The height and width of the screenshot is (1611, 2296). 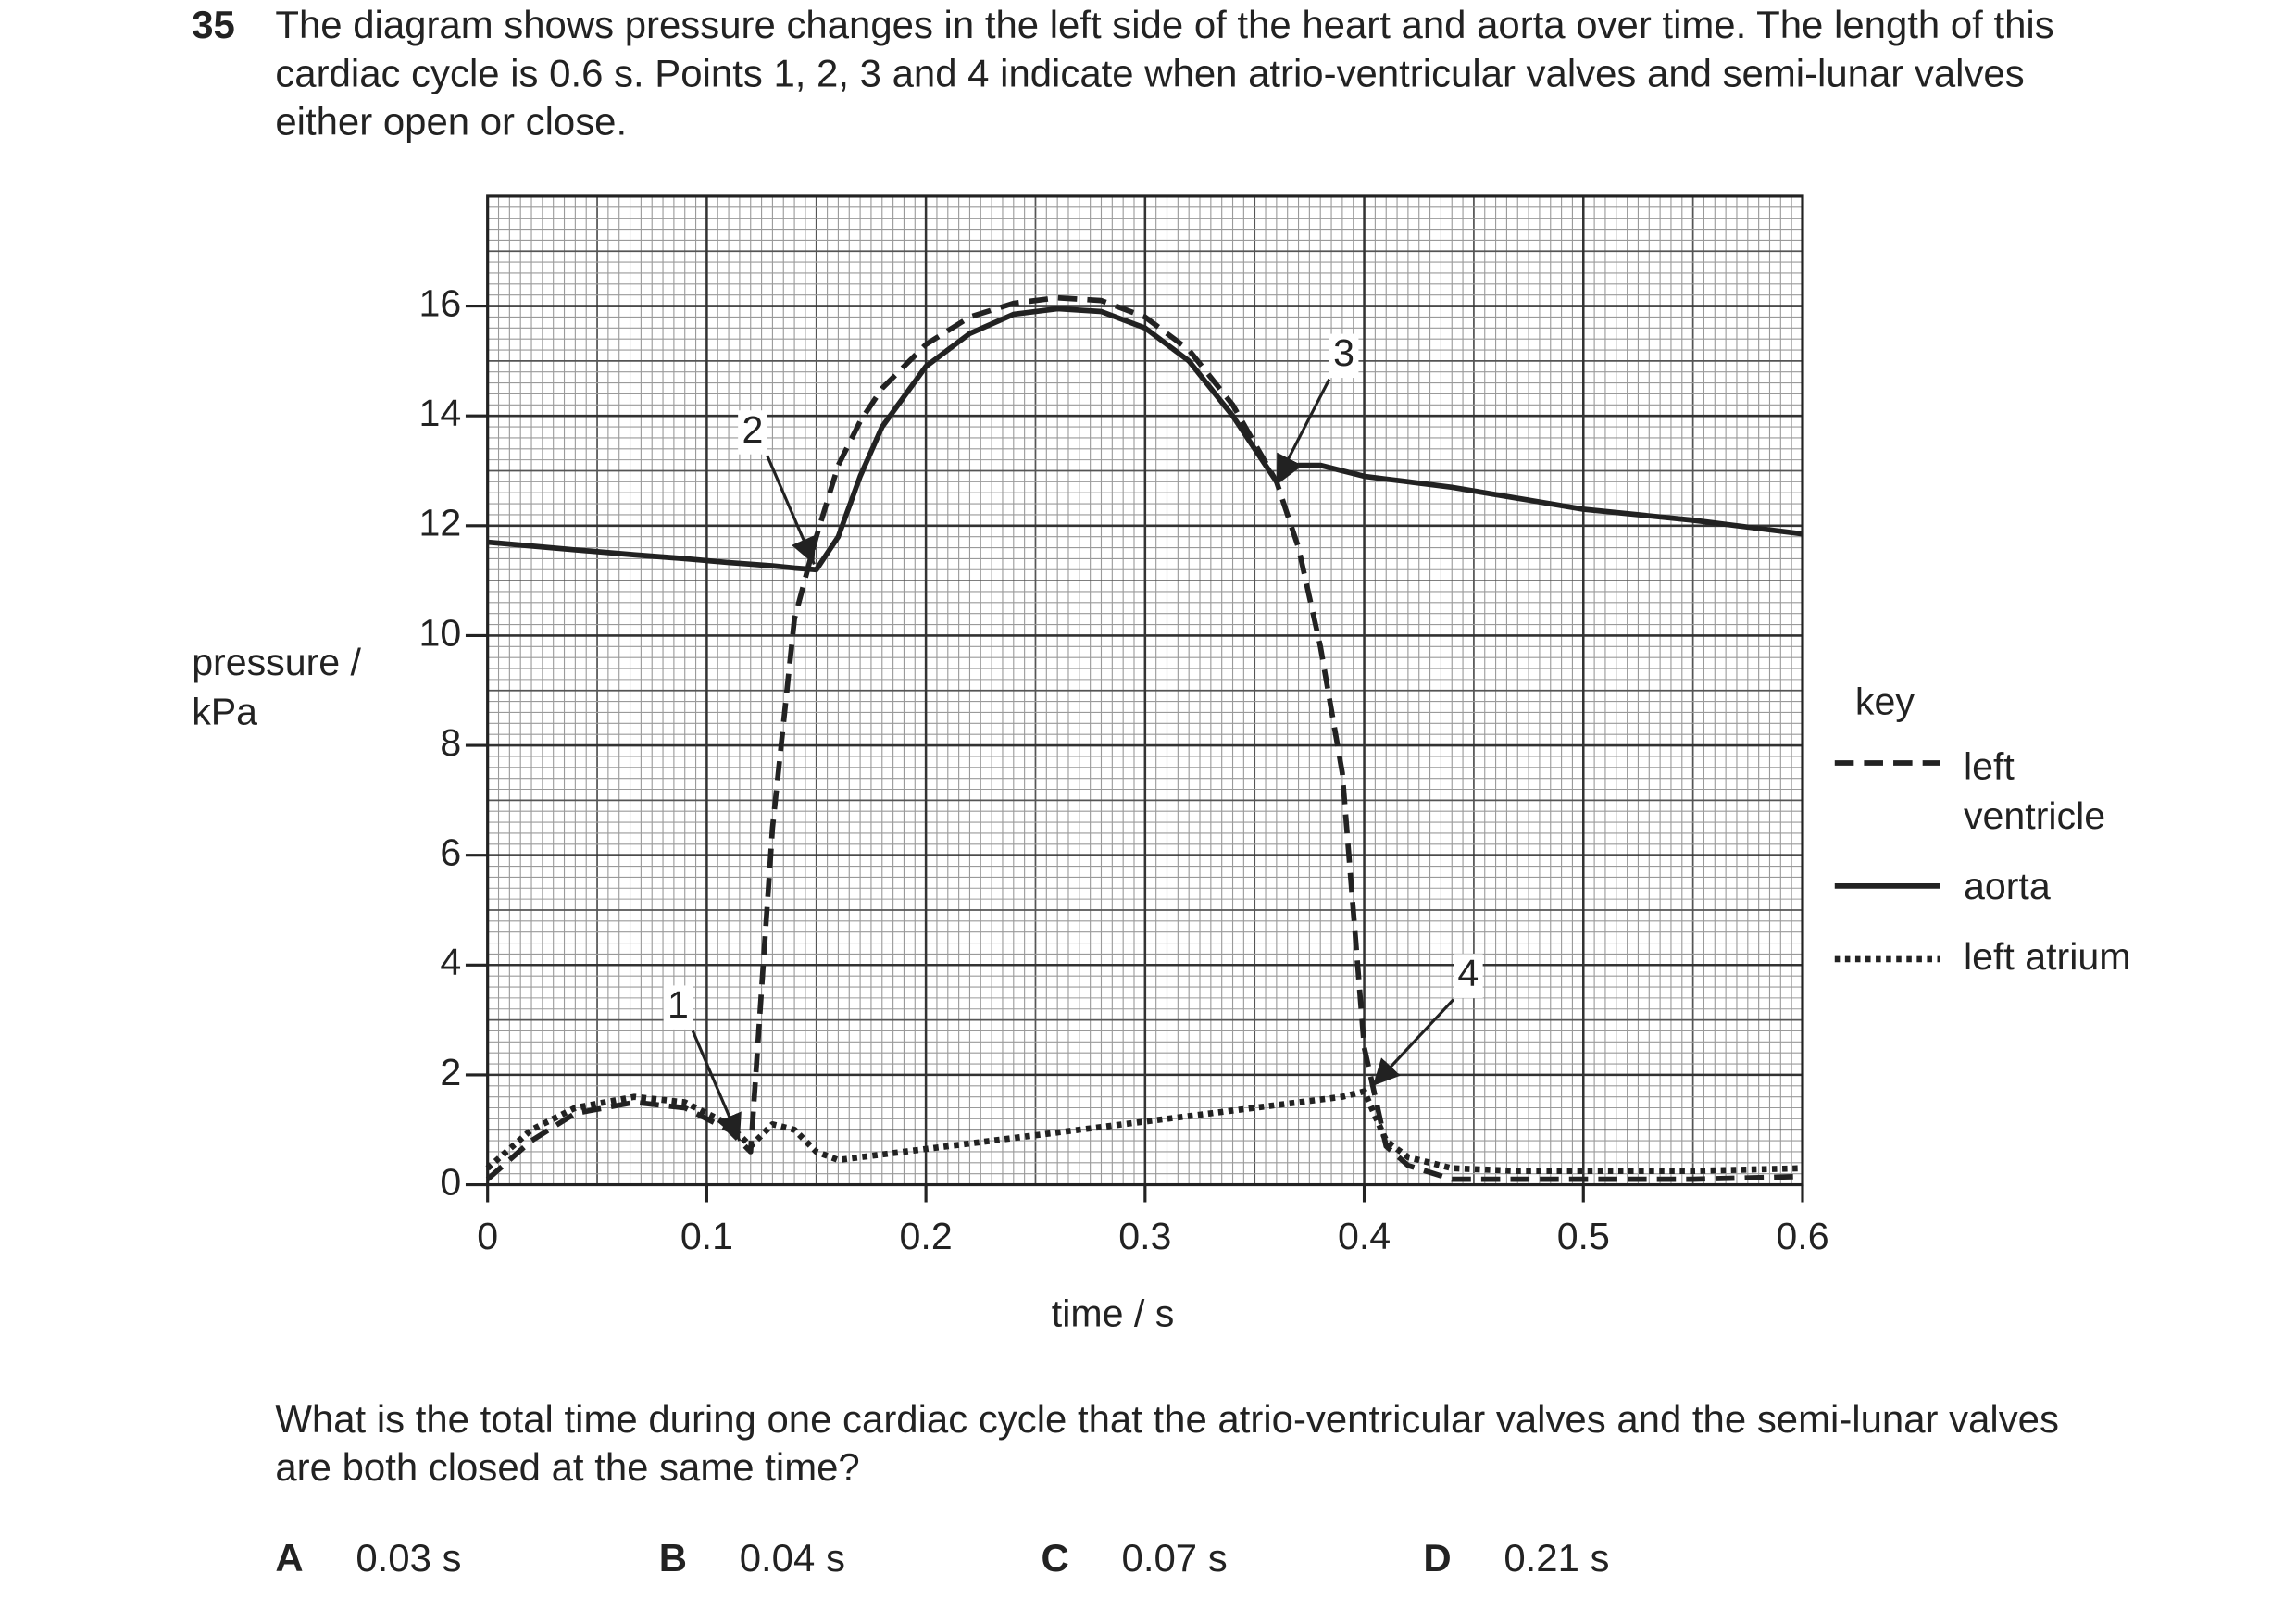 I want to click on annotation-label: 1, so click(x=678, y=1004).